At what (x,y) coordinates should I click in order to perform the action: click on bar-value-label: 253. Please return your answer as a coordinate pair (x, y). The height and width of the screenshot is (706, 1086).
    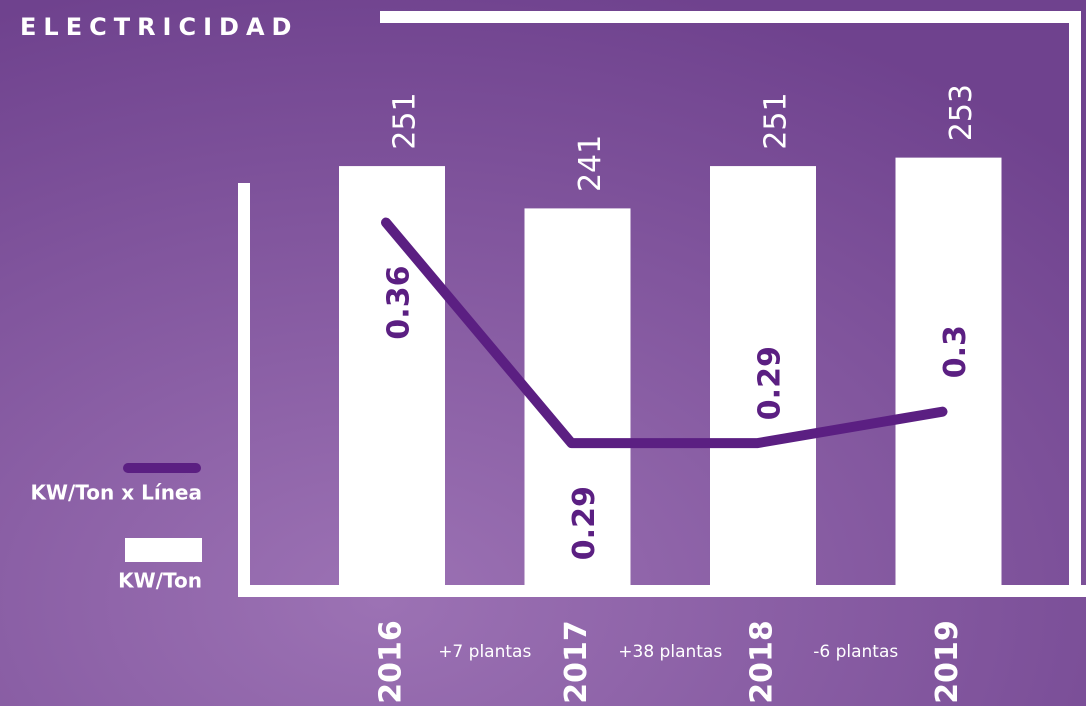
    Looking at the image, I should click on (961, 112).